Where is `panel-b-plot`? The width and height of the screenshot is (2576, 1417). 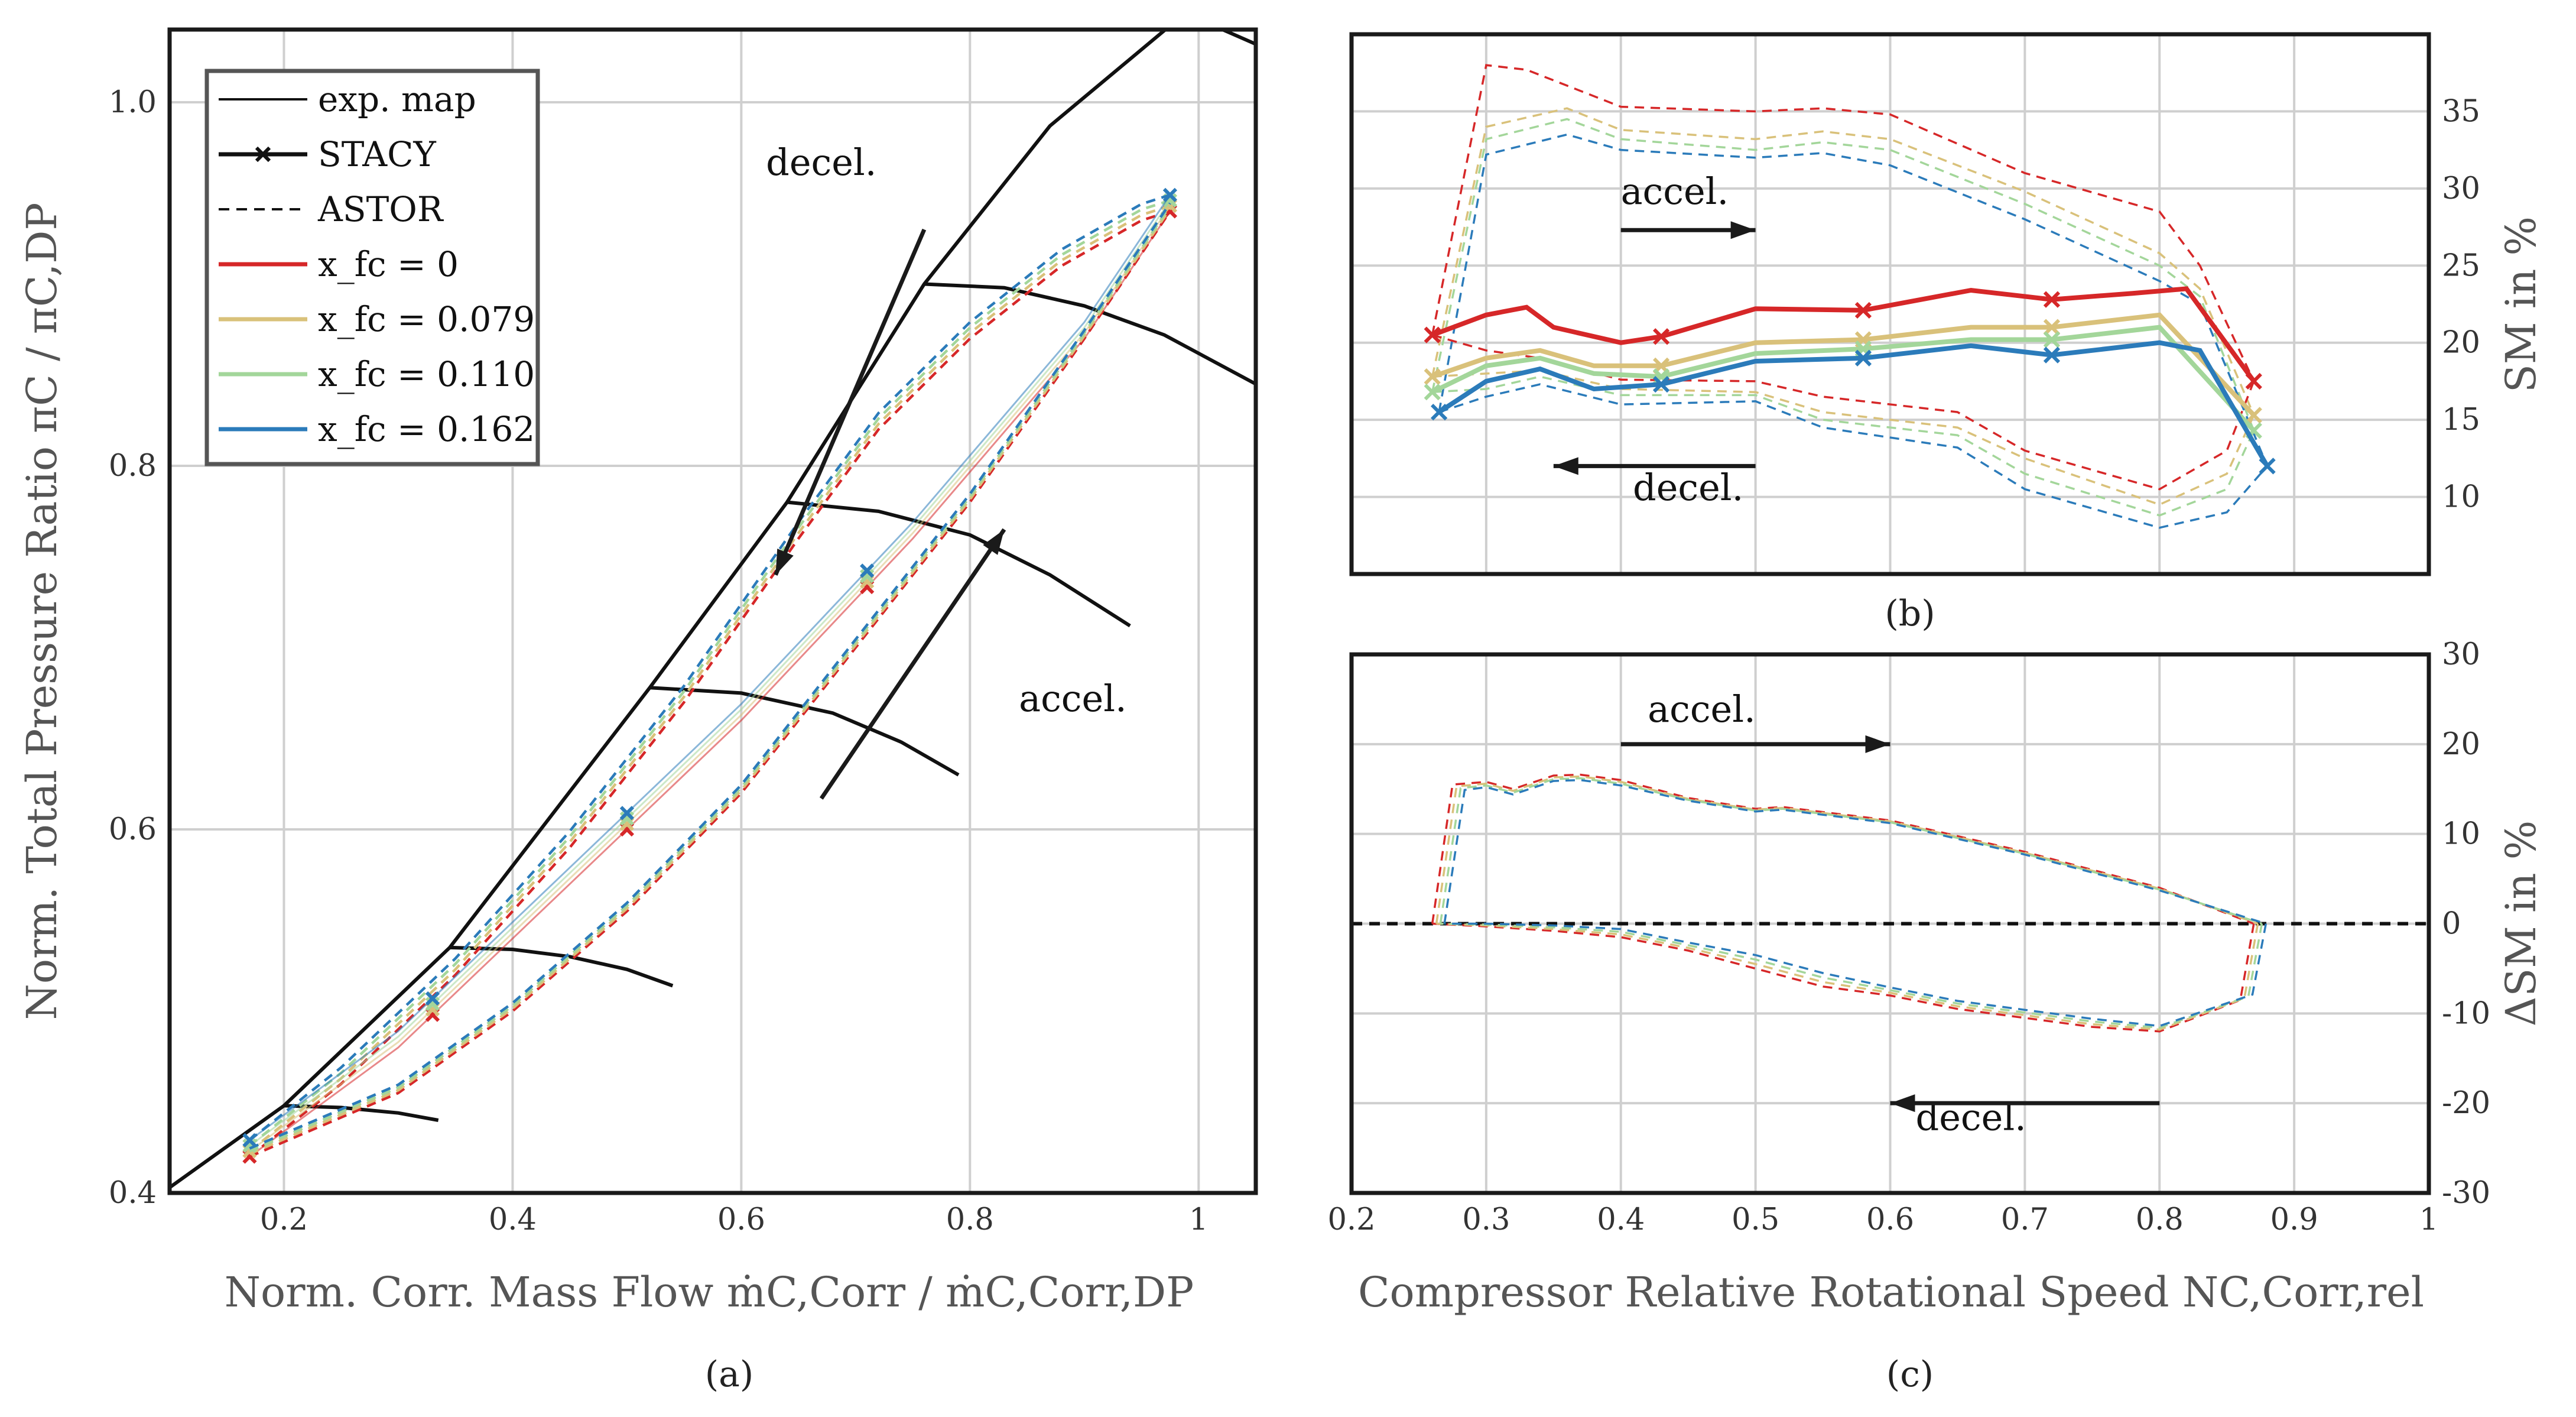
panel-b-plot is located at coordinates (1850, 296).